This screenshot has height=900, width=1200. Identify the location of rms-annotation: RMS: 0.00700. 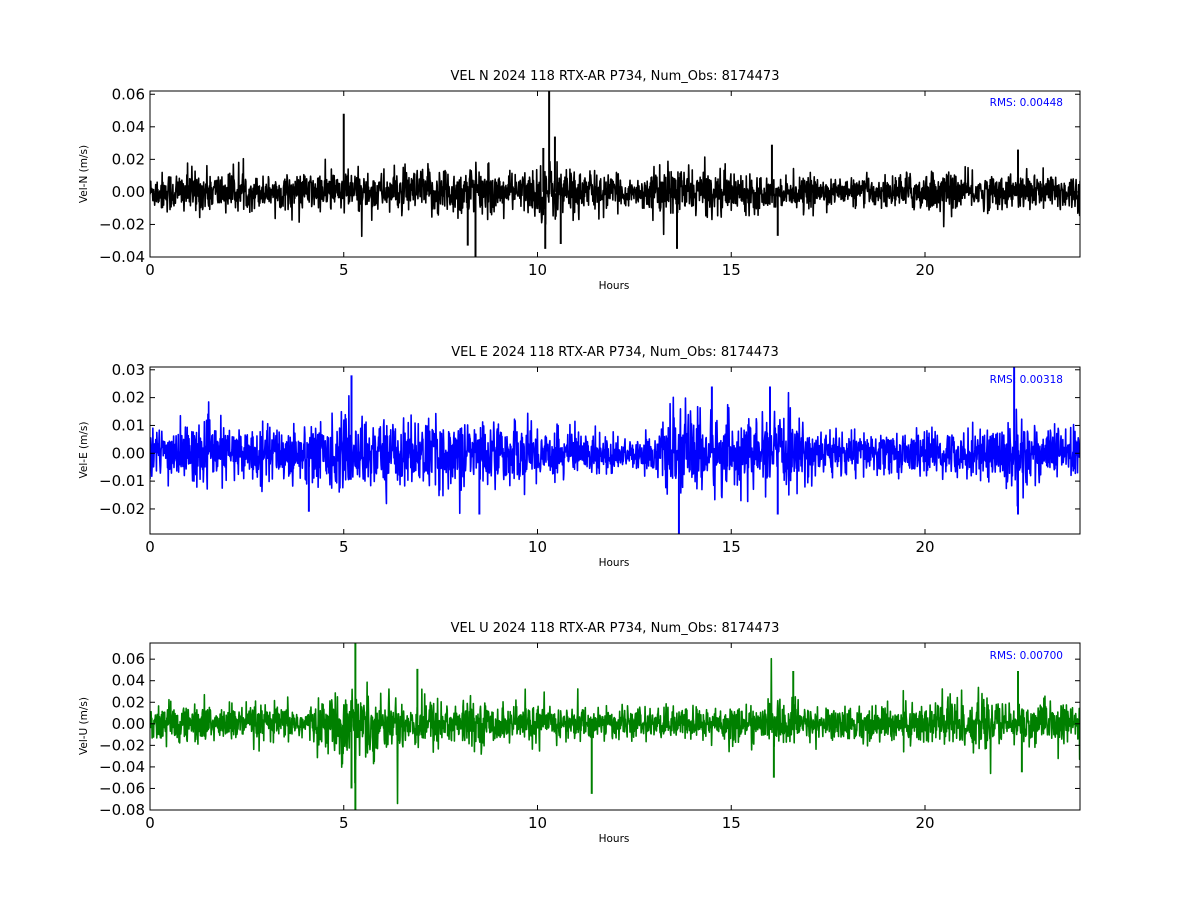
(1026, 656).